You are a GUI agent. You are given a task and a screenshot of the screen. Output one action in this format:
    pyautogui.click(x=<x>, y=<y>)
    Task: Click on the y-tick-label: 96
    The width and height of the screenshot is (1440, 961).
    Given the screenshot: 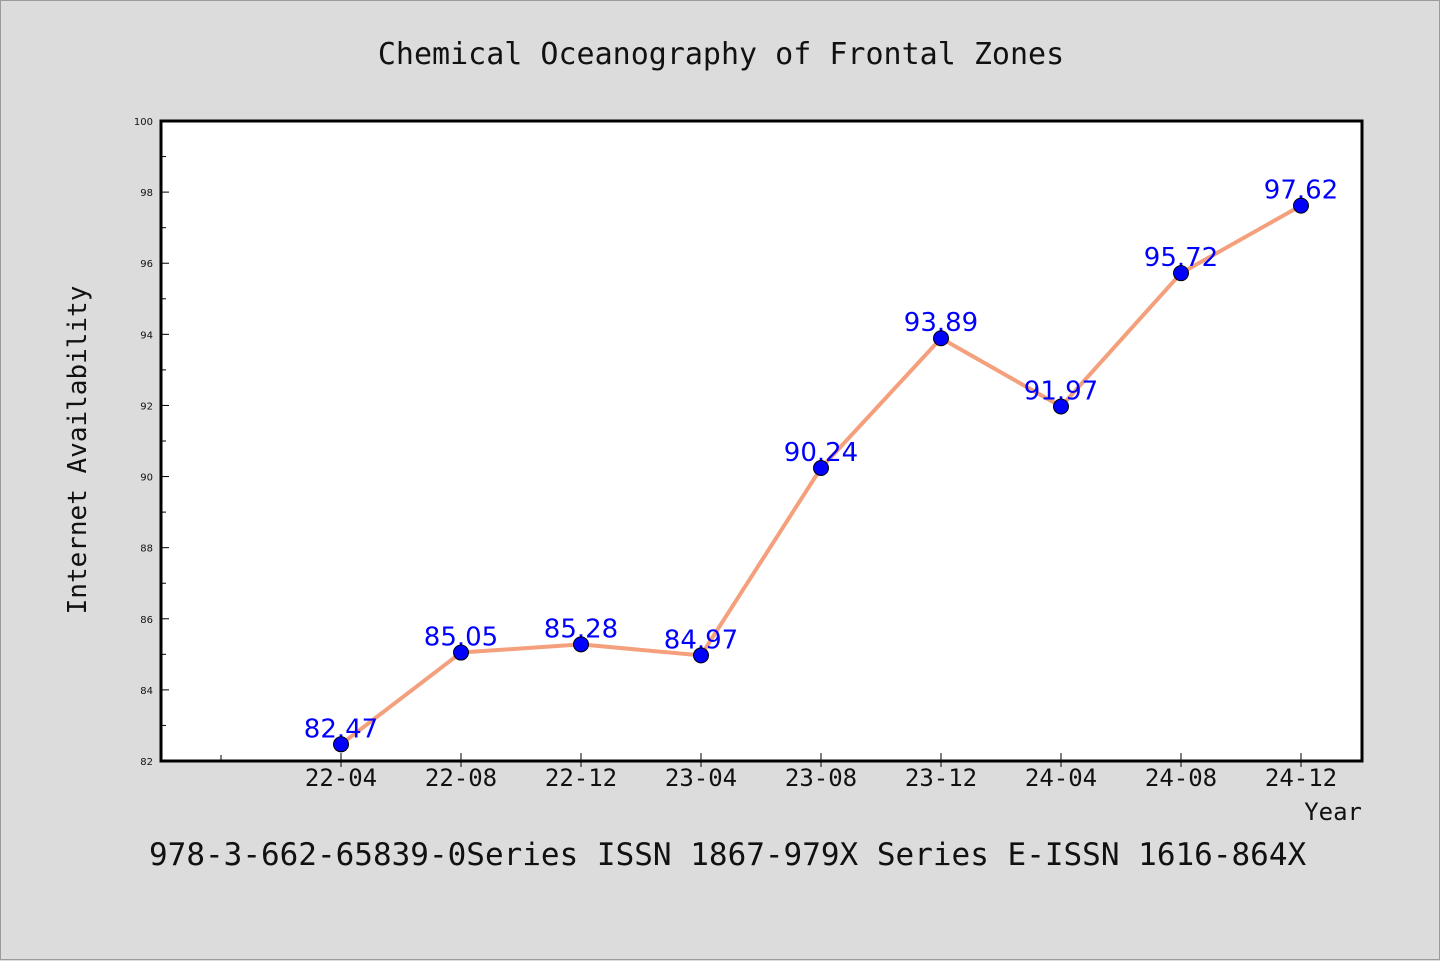 What is the action you would take?
    pyautogui.click(x=146, y=264)
    